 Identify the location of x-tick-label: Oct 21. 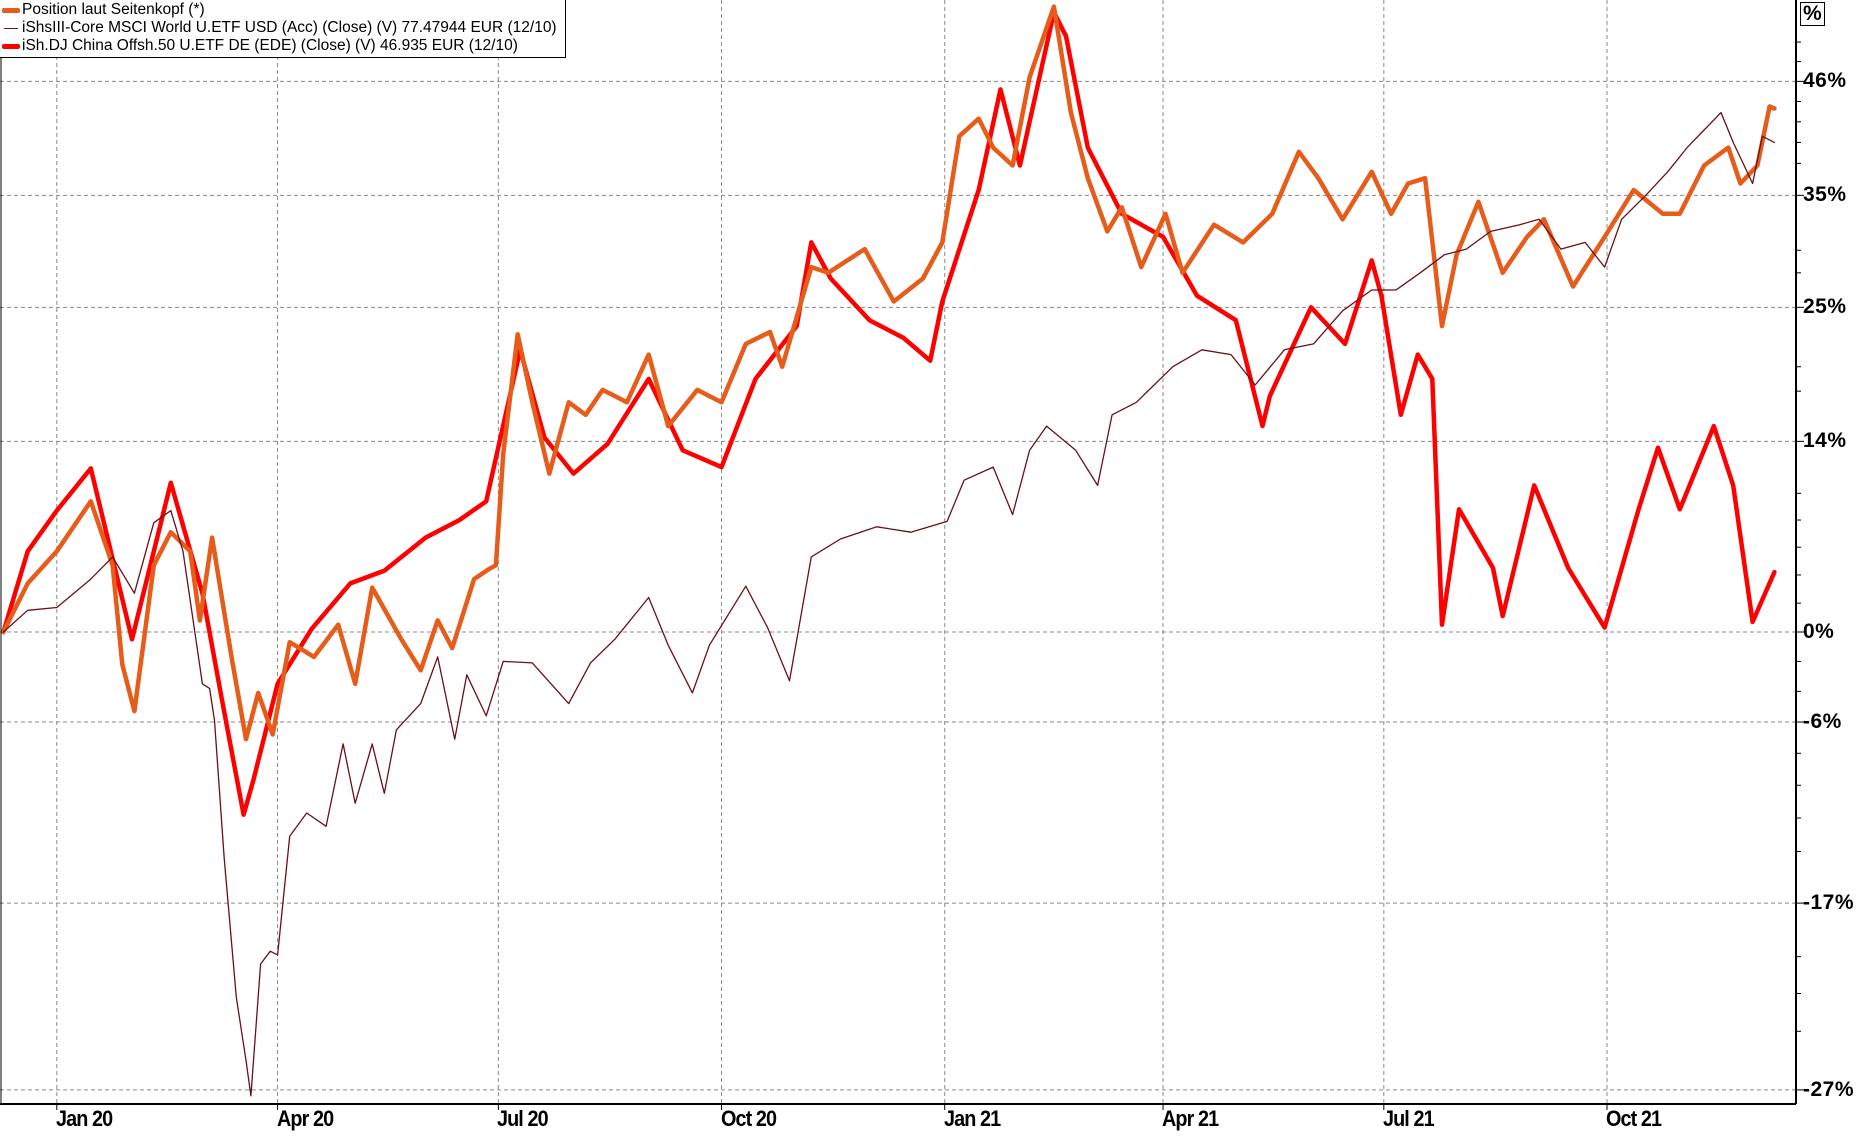
(1634, 1118).